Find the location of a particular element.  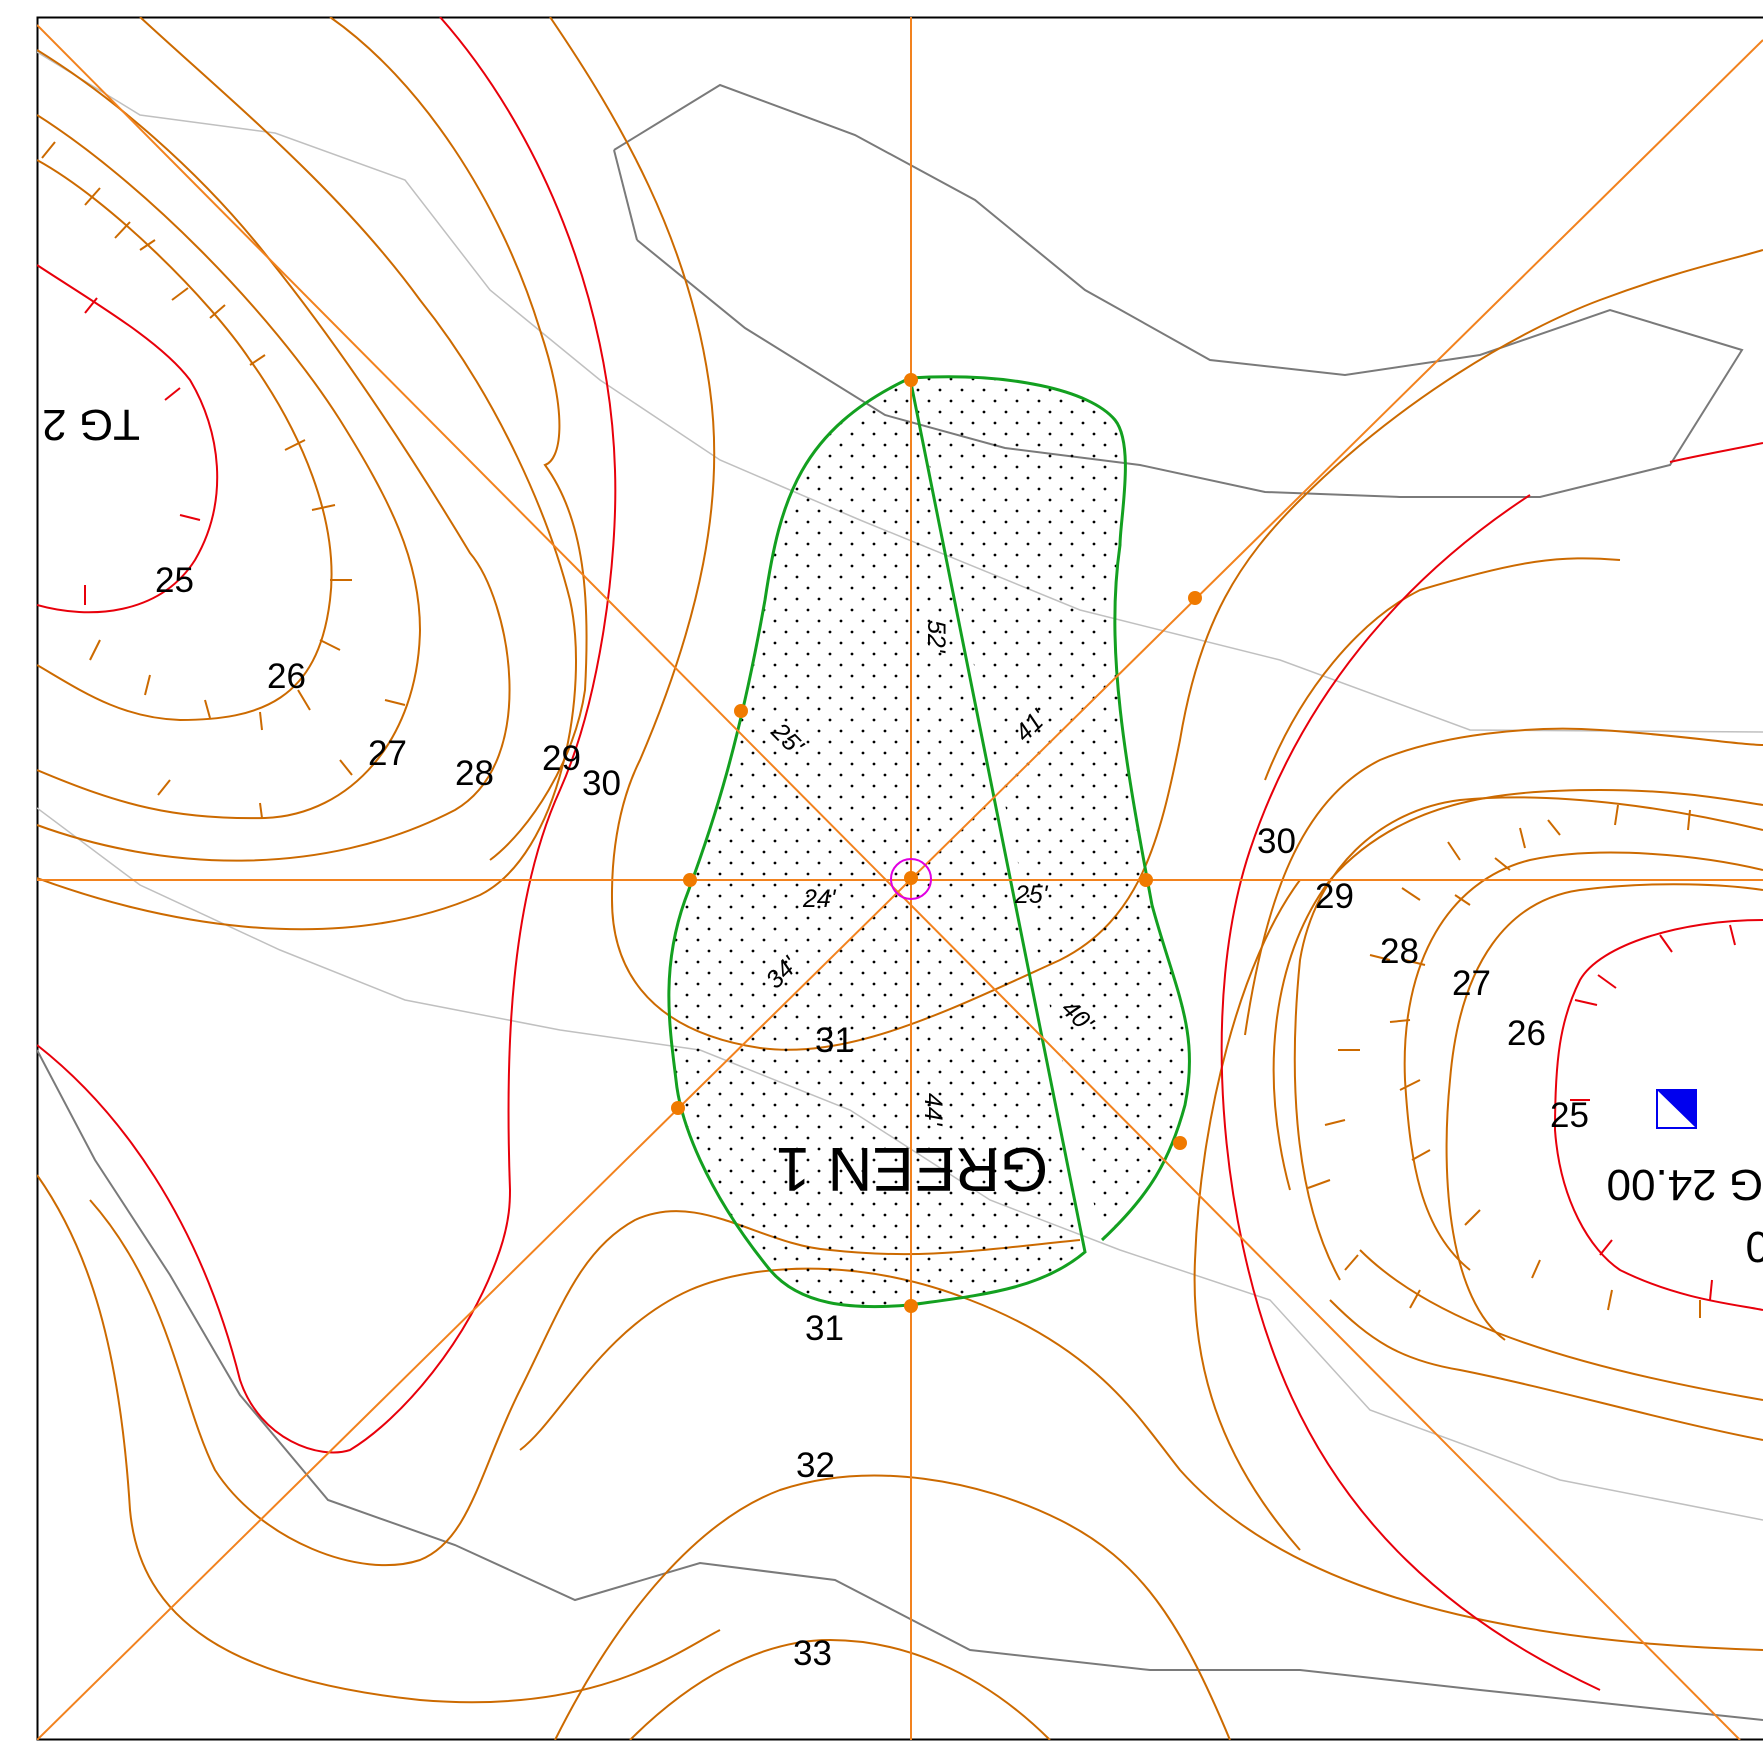

dimension-label: 25' is located at coordinates (1031, 895).